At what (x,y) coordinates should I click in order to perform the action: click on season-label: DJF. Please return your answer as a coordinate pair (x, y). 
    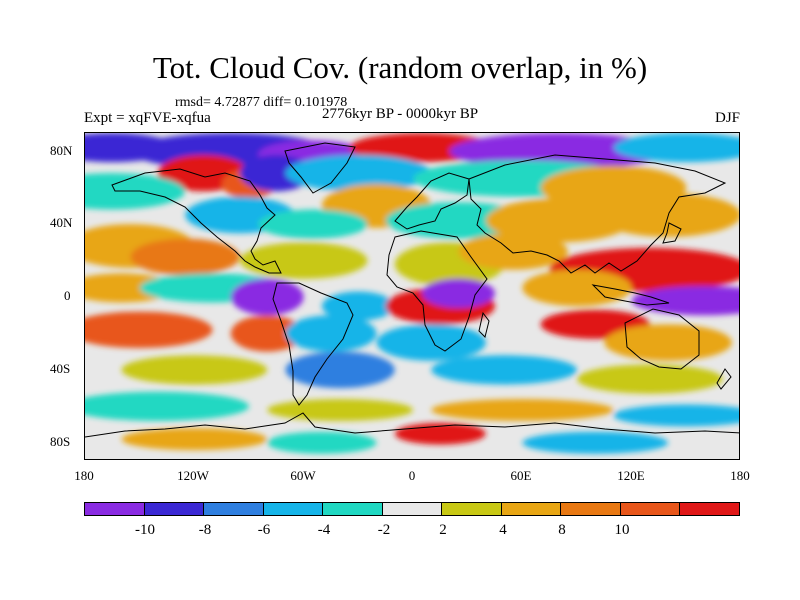
    Looking at the image, I should click on (727, 118).